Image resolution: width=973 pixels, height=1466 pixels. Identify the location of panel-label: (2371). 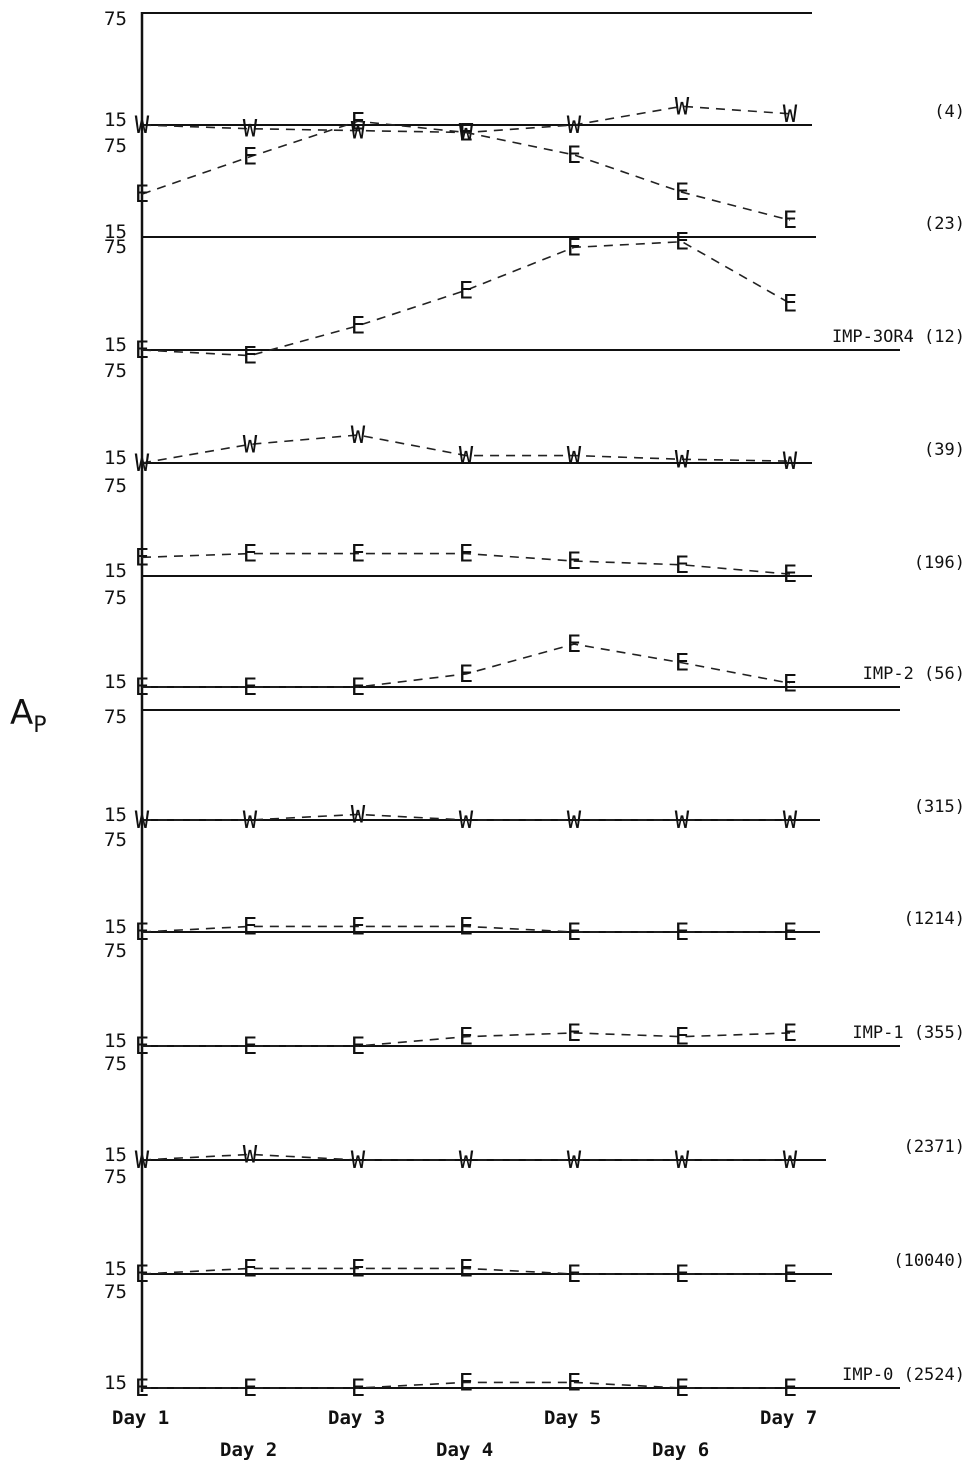
(934, 1147).